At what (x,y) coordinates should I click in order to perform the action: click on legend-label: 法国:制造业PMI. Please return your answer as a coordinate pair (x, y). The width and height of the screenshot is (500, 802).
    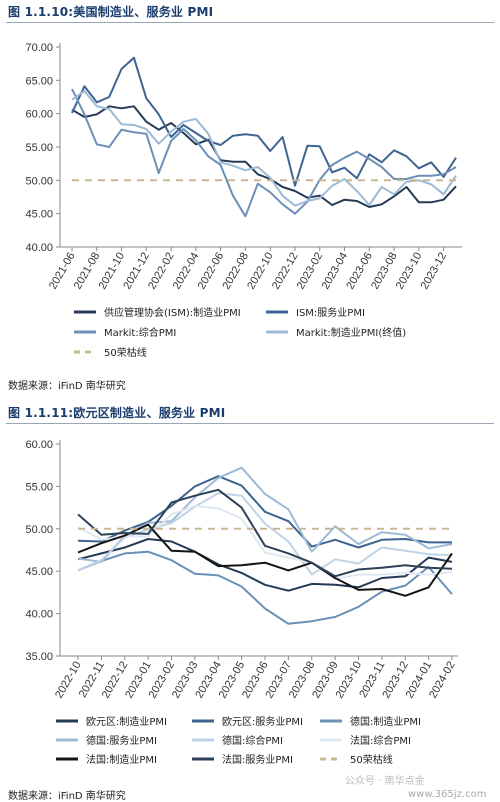
    Looking at the image, I should click on (121, 759).